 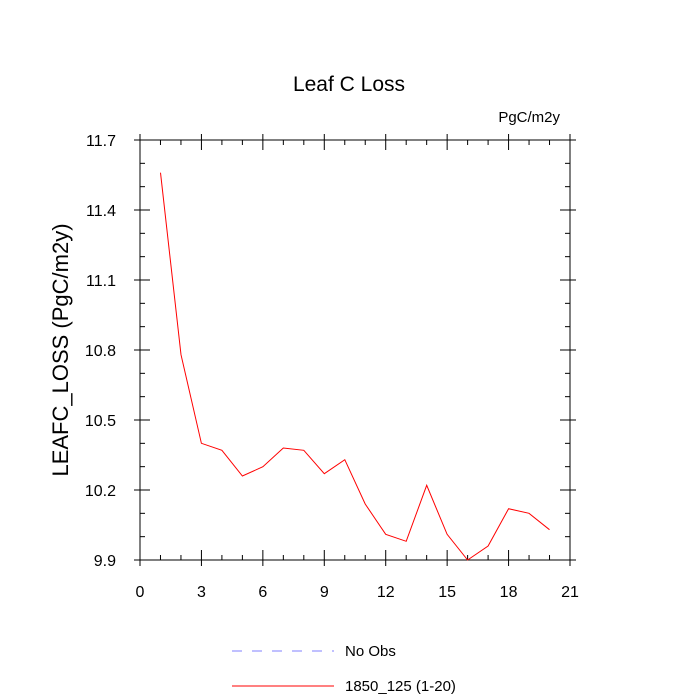 What do you see at coordinates (570, 592) in the screenshot?
I see `x-tick-label: 21` at bounding box center [570, 592].